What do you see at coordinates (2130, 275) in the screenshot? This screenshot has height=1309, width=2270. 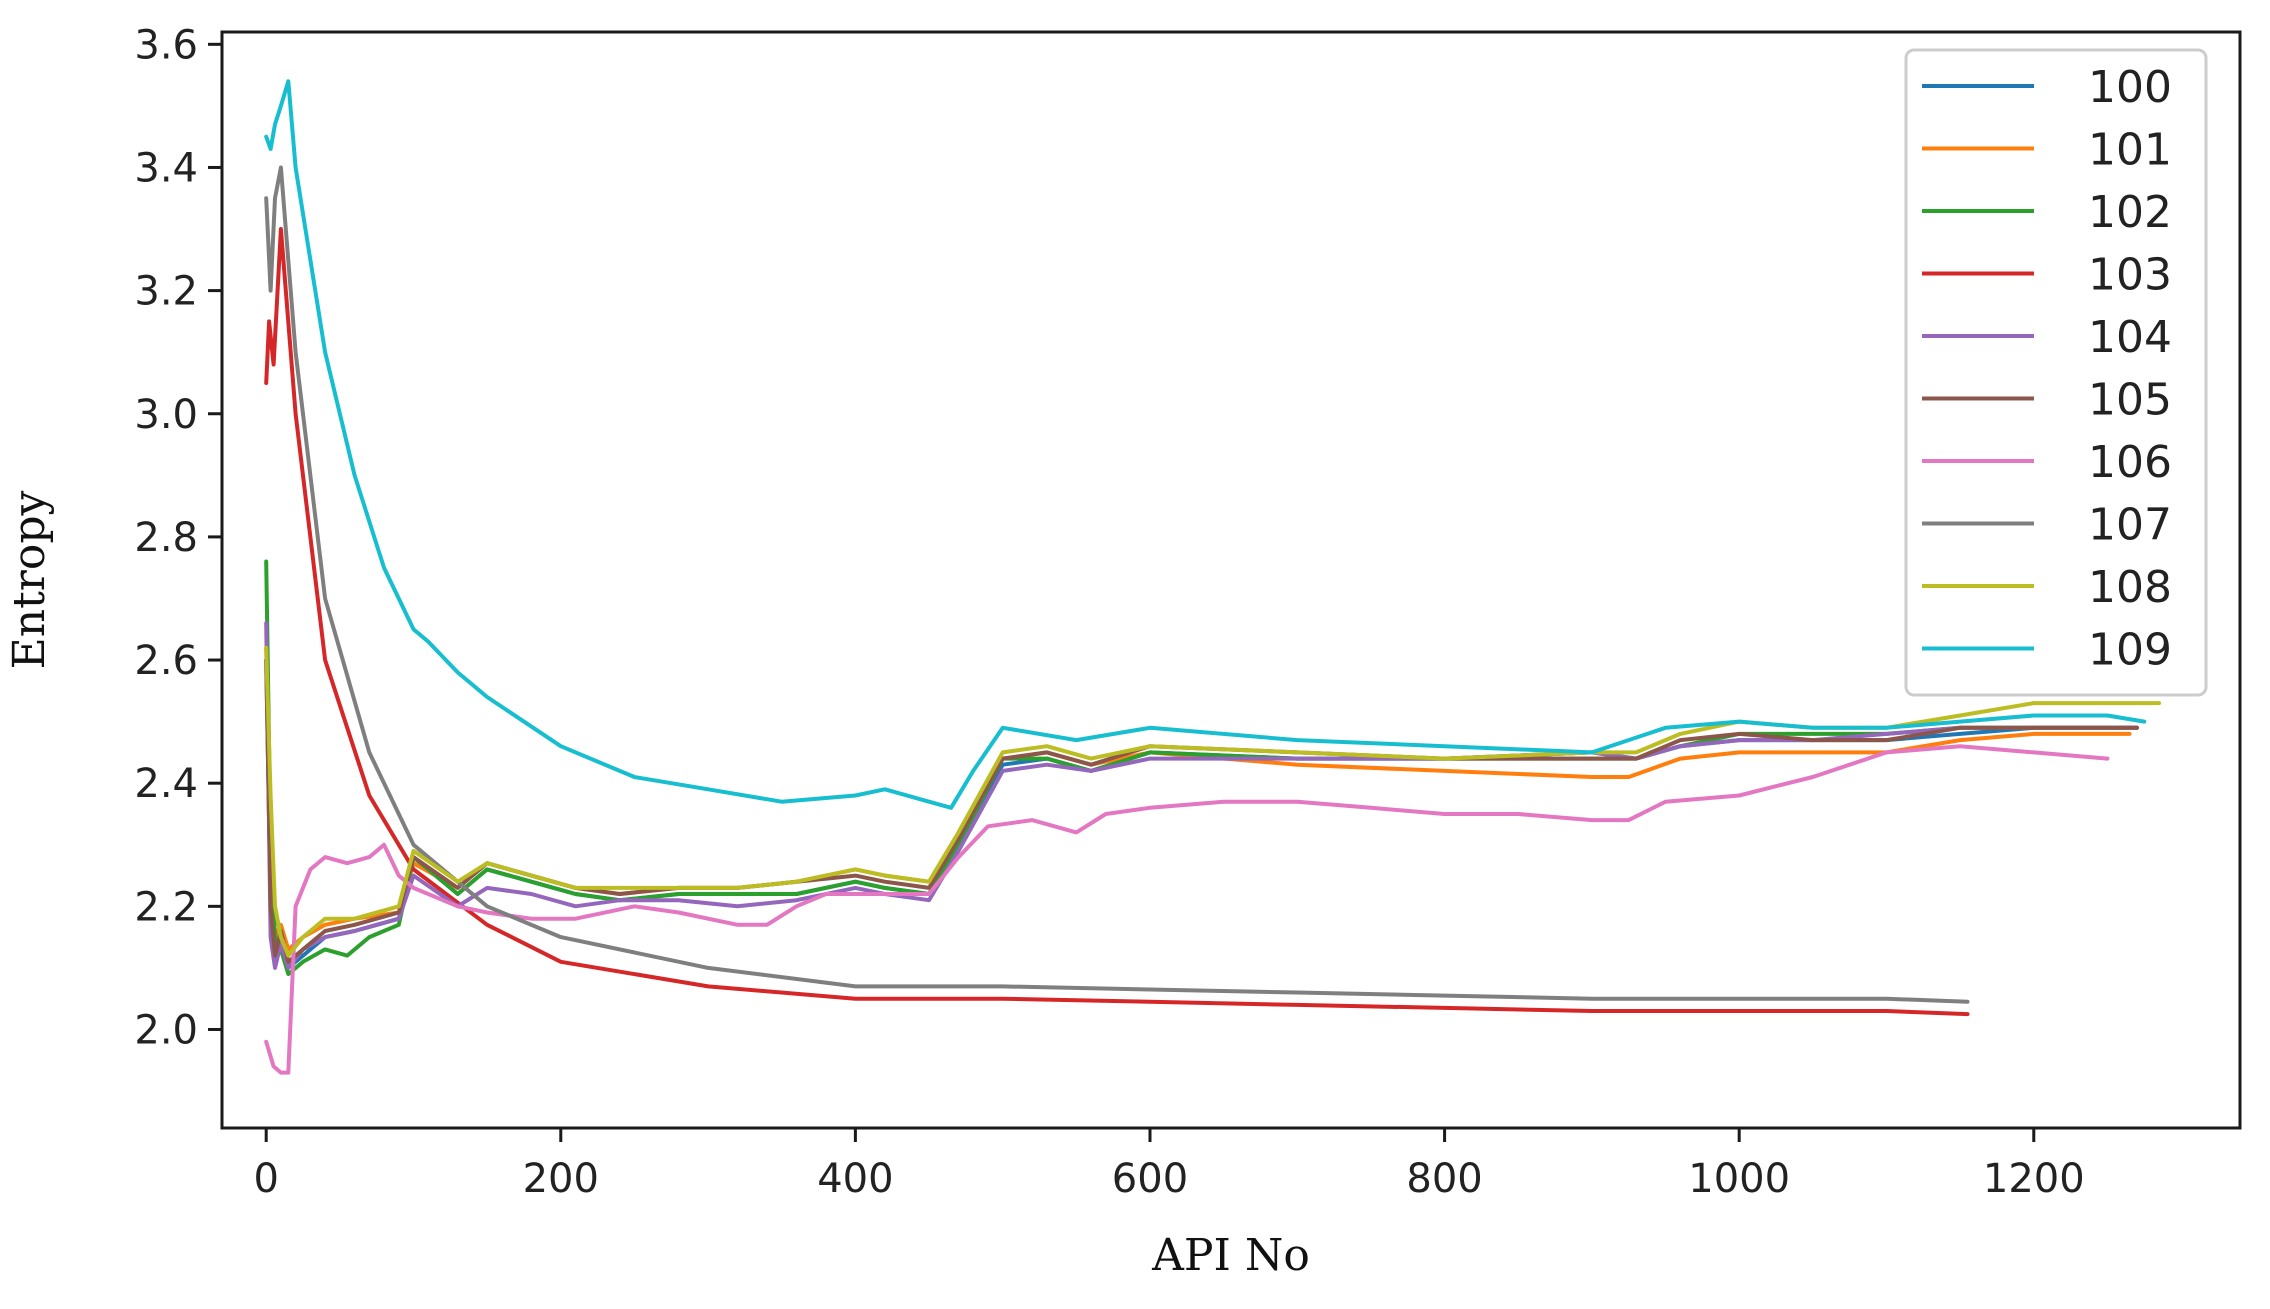 I see `legend-label-103: 103` at bounding box center [2130, 275].